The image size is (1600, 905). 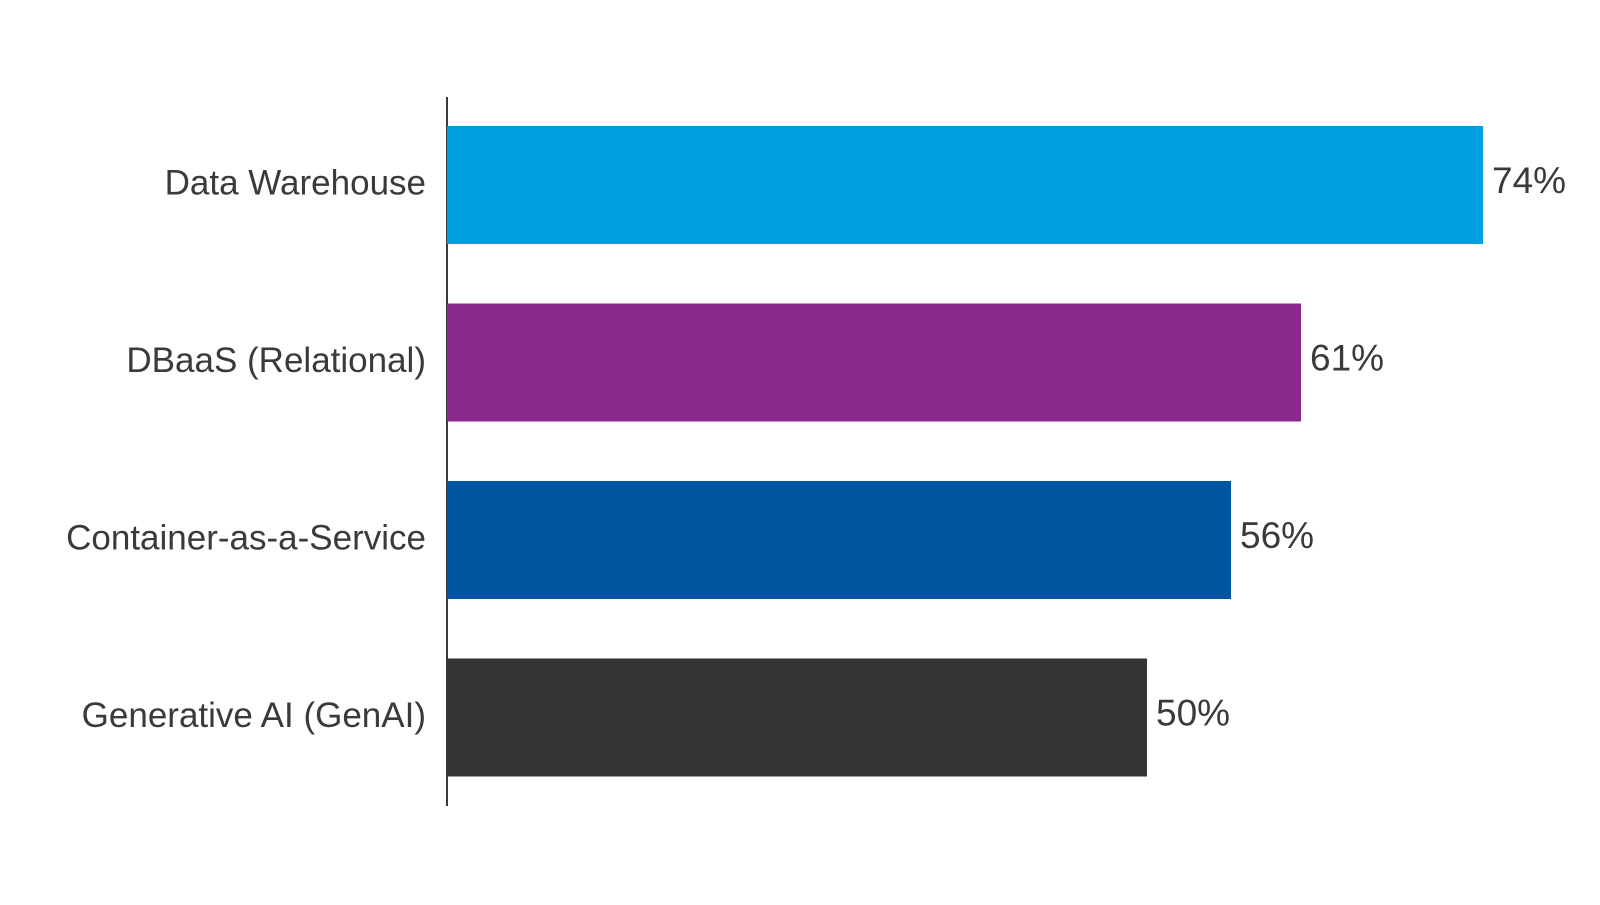 I want to click on category-label: DBaaS (Relational), so click(x=276, y=360).